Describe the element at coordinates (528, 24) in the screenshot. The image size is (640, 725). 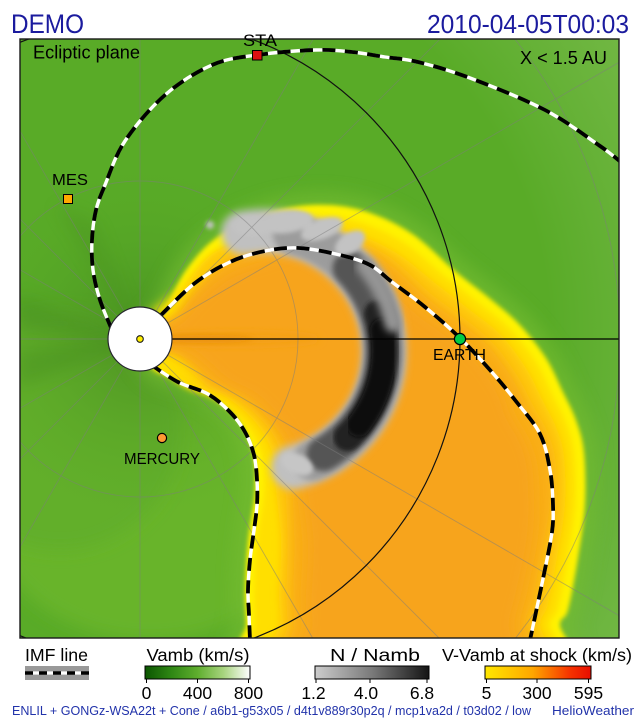
I see `svg-text: 2010-04-05T00:03` at that location.